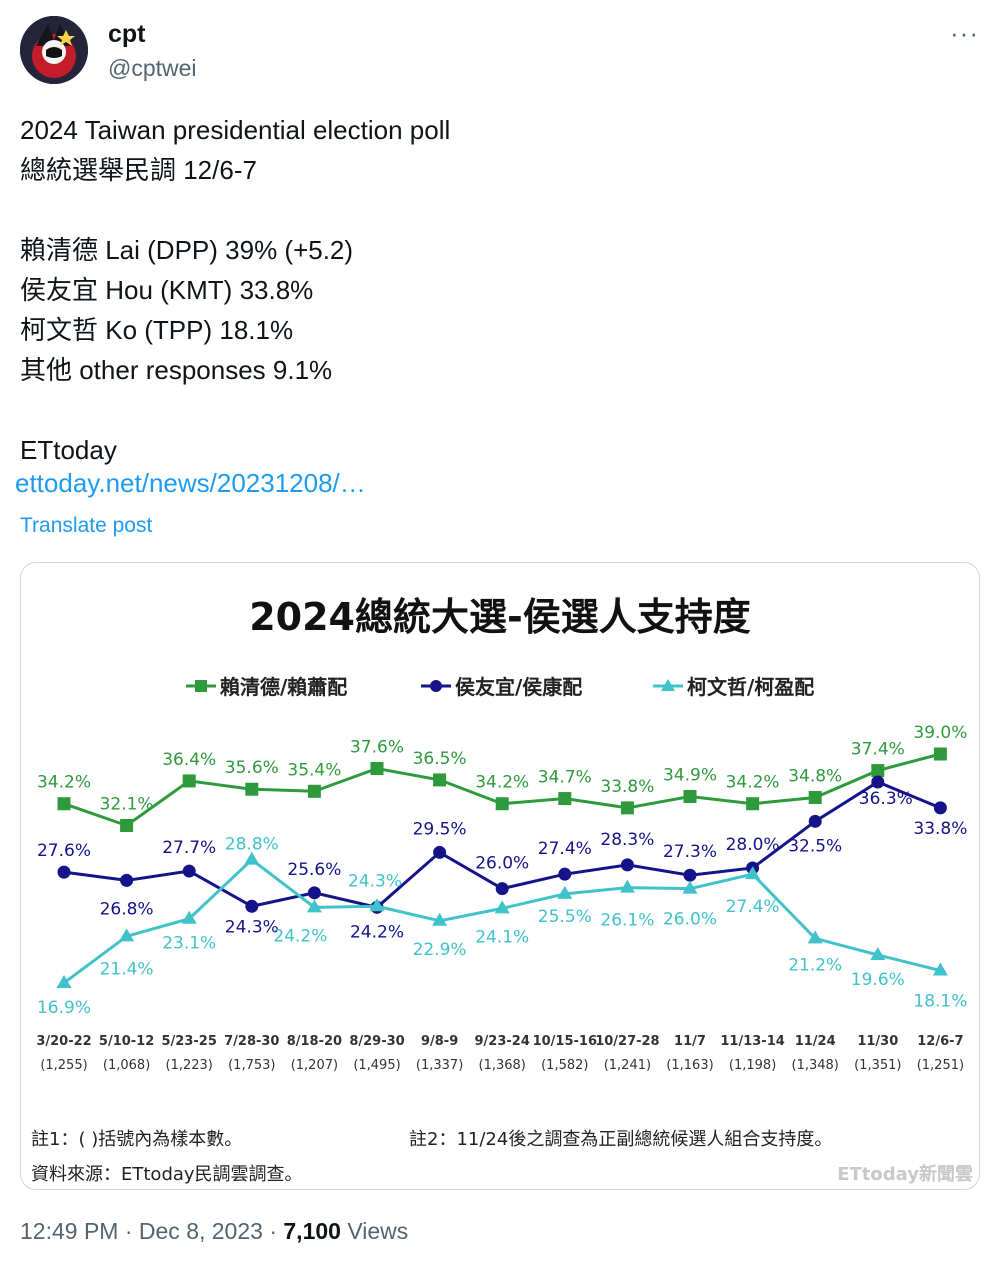 This screenshot has width=1006, height=1268. Describe the element at coordinates (176, 370) in the screenshot. I see `post-line: 其他 other responses 9.1%` at that location.